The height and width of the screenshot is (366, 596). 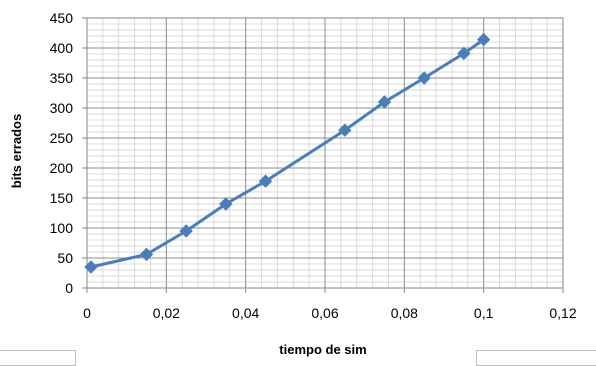 What do you see at coordinates (62, 78) in the screenshot?
I see `y-tick-label: 350` at bounding box center [62, 78].